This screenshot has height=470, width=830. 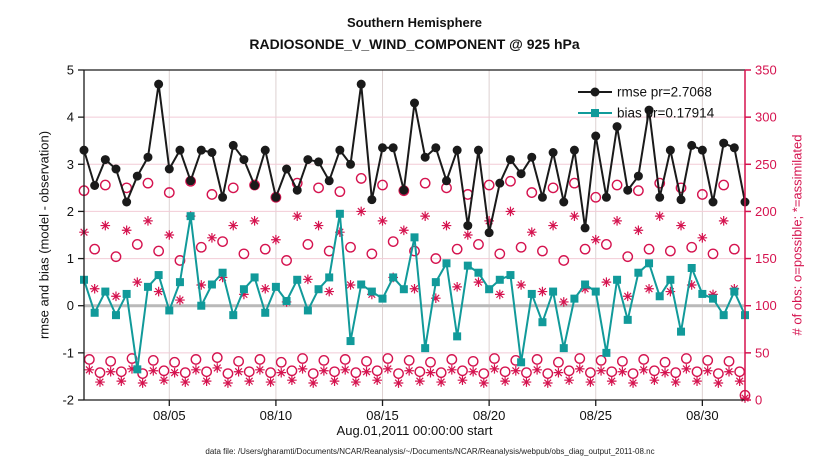 What do you see at coordinates (760, 235) in the screenshot?
I see `y-axis-right: 0 50 100 150 200 250 300 350` at bounding box center [760, 235].